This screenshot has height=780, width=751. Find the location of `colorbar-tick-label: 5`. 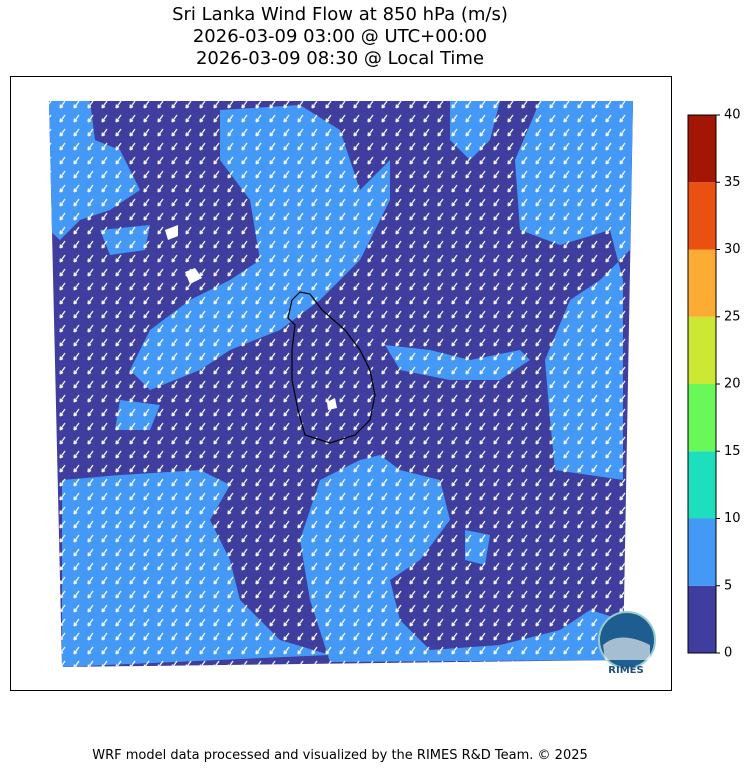

colorbar-tick-label: 5 is located at coordinates (728, 585).